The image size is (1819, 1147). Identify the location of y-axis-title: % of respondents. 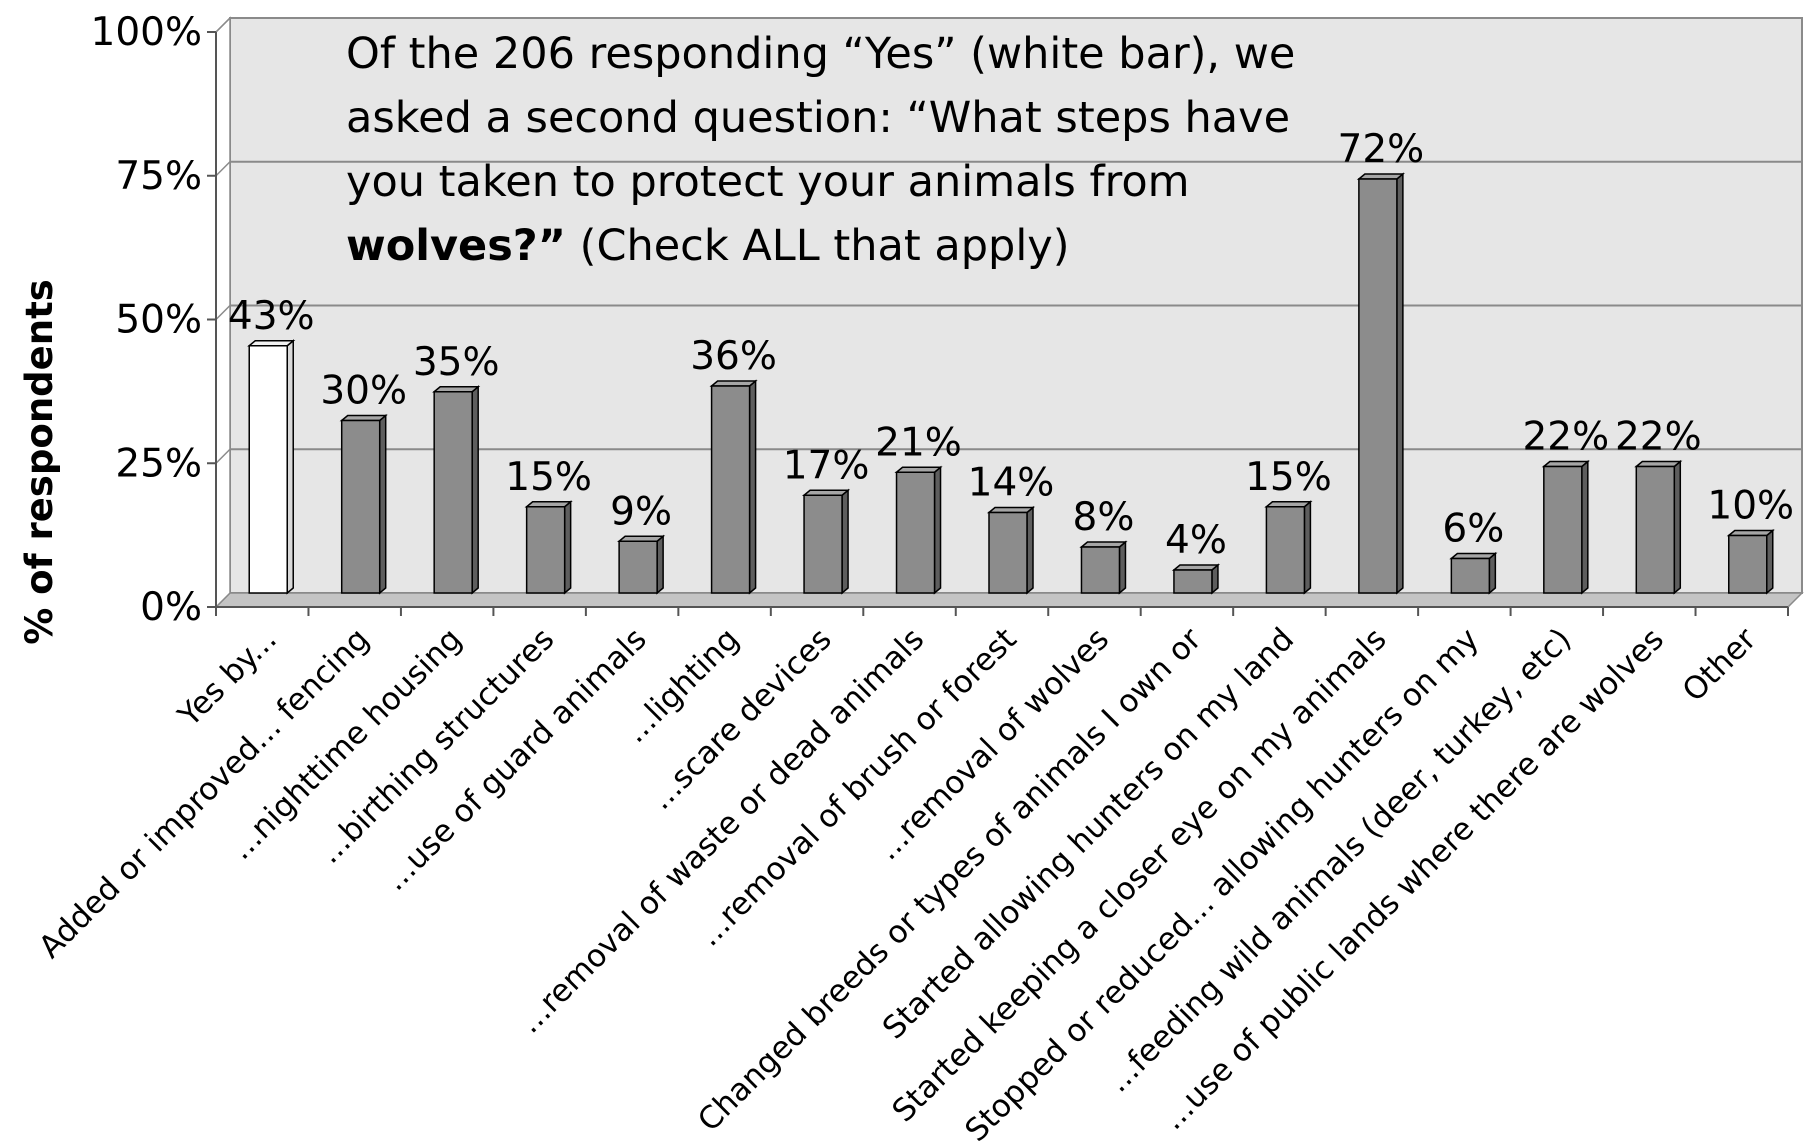
(39, 462).